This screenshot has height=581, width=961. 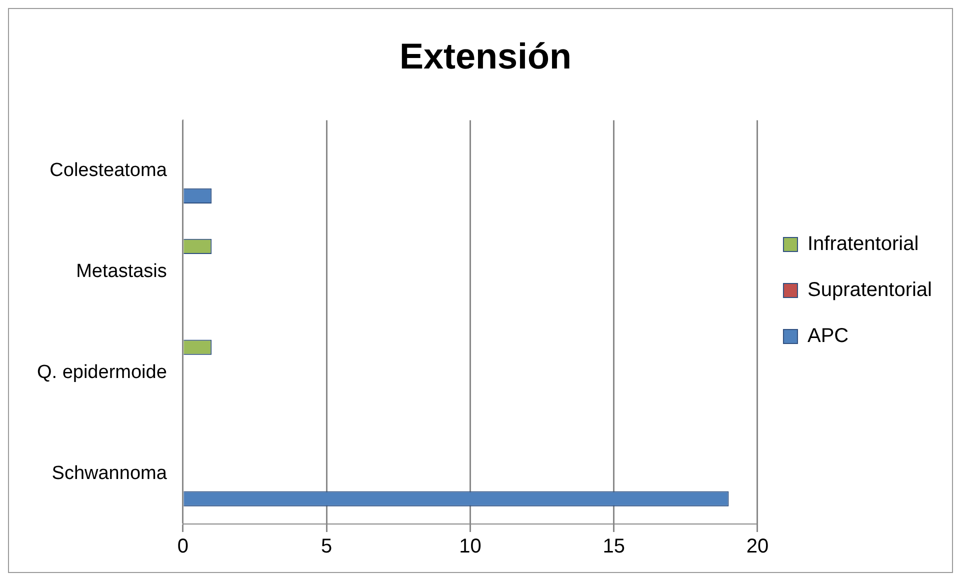 I want to click on legend-label: Infratentorial, so click(x=863, y=244).